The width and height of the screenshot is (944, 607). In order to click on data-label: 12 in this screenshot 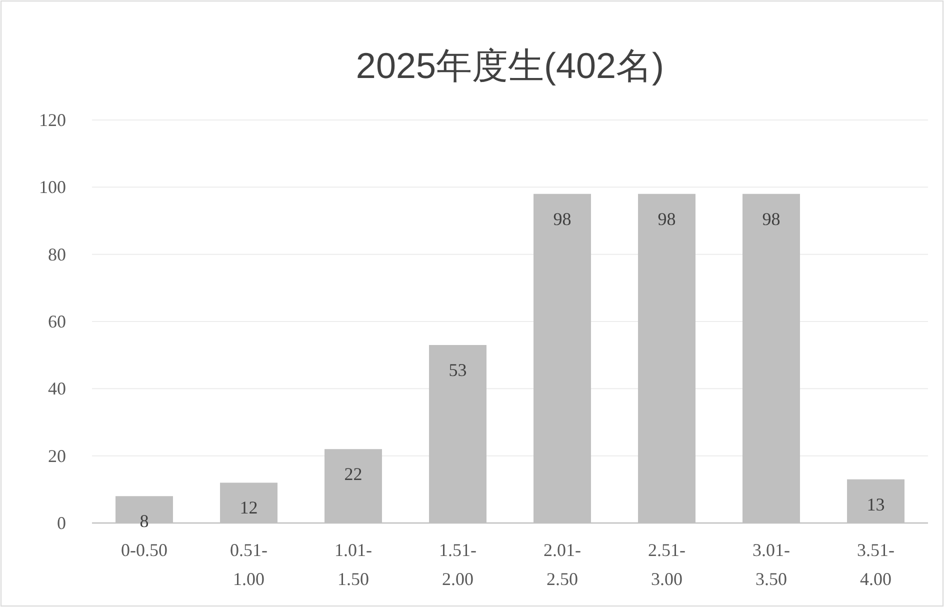, I will do `click(249, 508)`.